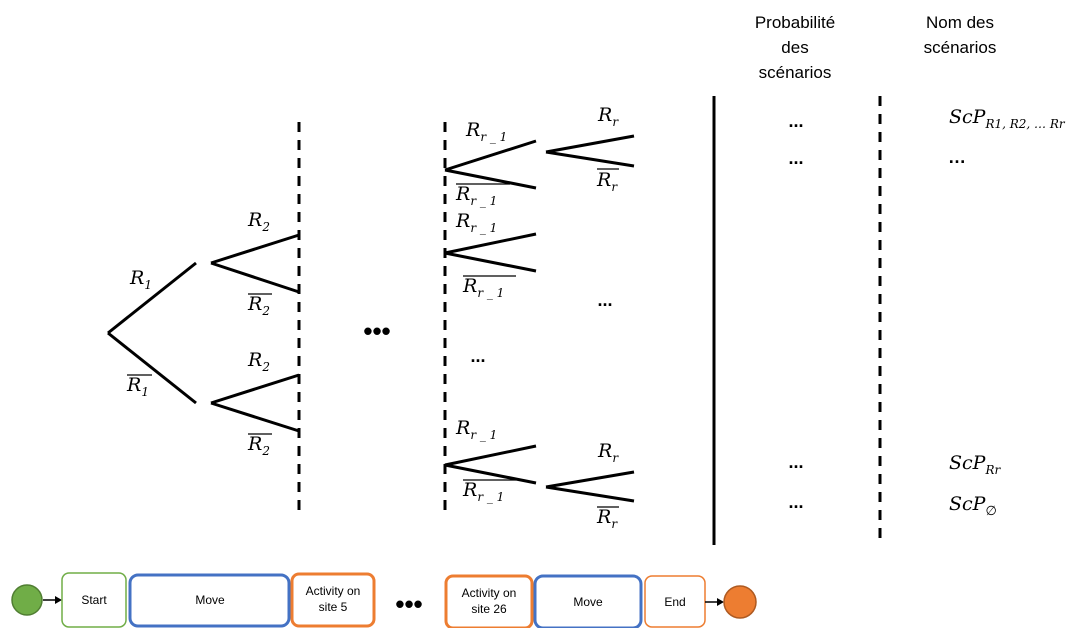  I want to click on probability-header: Probabilité des scénarios, so click(795, 47).